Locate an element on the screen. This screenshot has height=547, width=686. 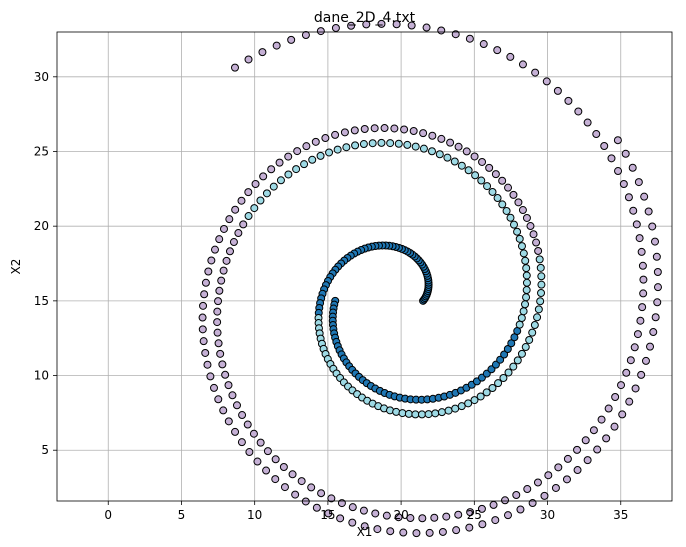
chart-title: dane_2D_4.txt is located at coordinates (365, 18).